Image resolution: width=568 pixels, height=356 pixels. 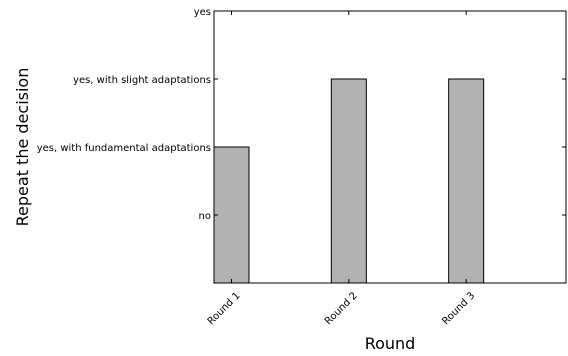 I want to click on y-tick-label: no, so click(x=205, y=216).